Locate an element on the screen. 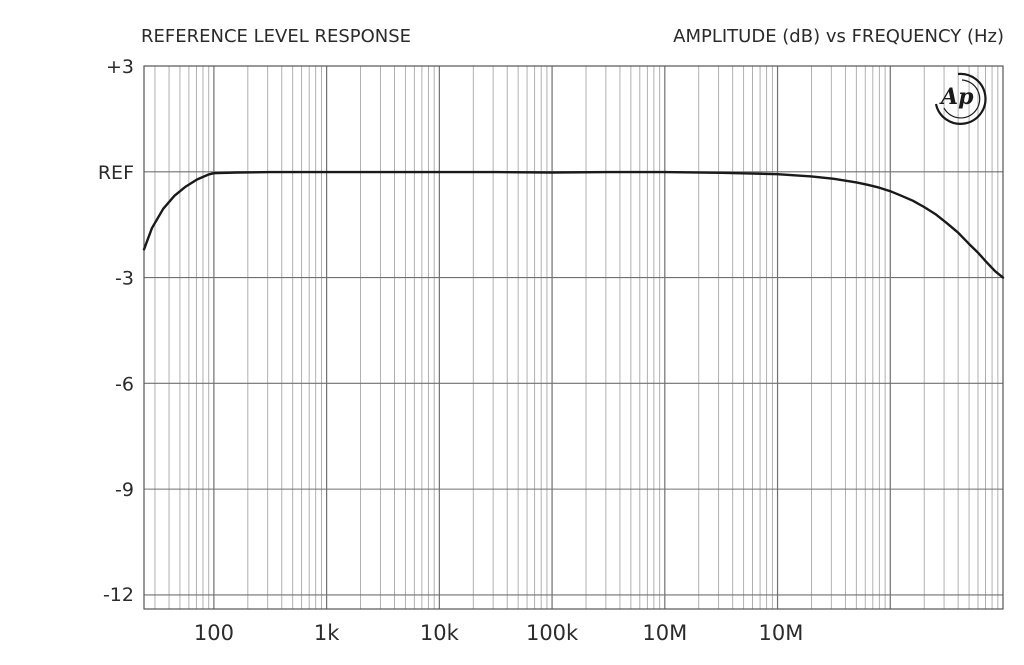 Image resolution: width=1024 pixels, height=665 pixels. y-tick-label: -9 is located at coordinates (124, 490).